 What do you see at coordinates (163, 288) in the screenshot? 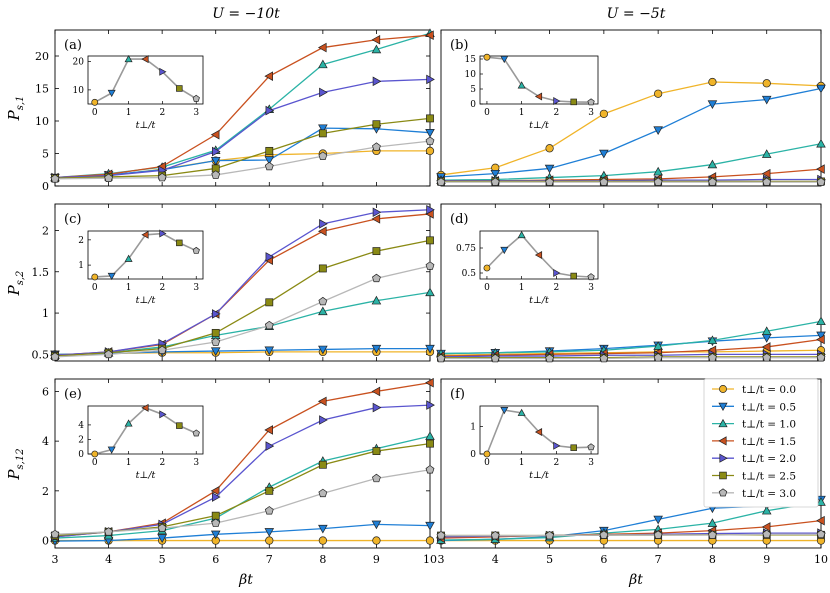
I see `inset-x-tick-label: 2` at bounding box center [163, 288].